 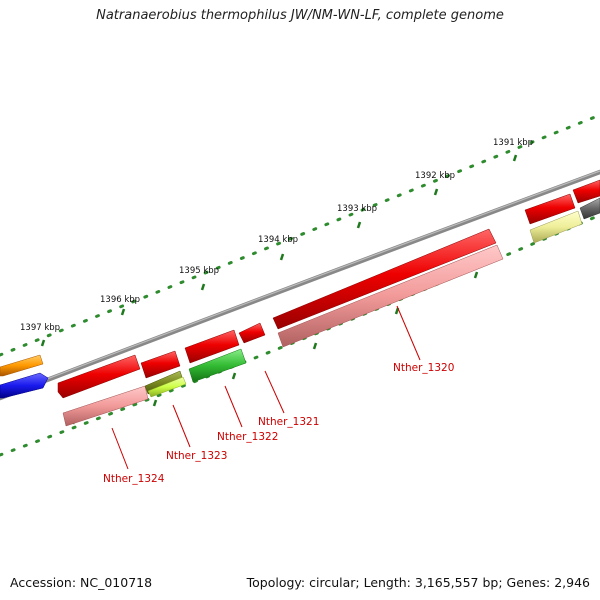 What do you see at coordinates (22, 365) in the screenshot?
I see `gene-arrow-orange` at bounding box center [22, 365].